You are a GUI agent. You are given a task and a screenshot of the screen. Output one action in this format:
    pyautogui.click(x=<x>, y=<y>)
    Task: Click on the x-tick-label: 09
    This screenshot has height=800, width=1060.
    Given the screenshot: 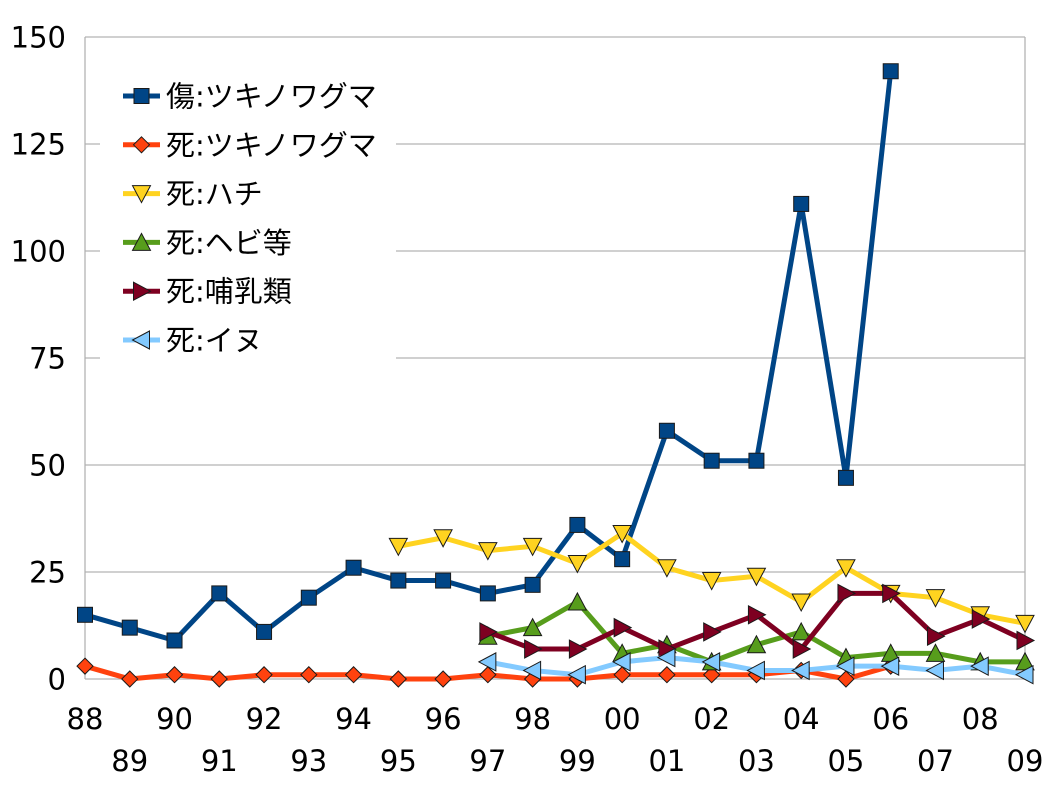 What is the action you would take?
    pyautogui.click(x=1025, y=761)
    